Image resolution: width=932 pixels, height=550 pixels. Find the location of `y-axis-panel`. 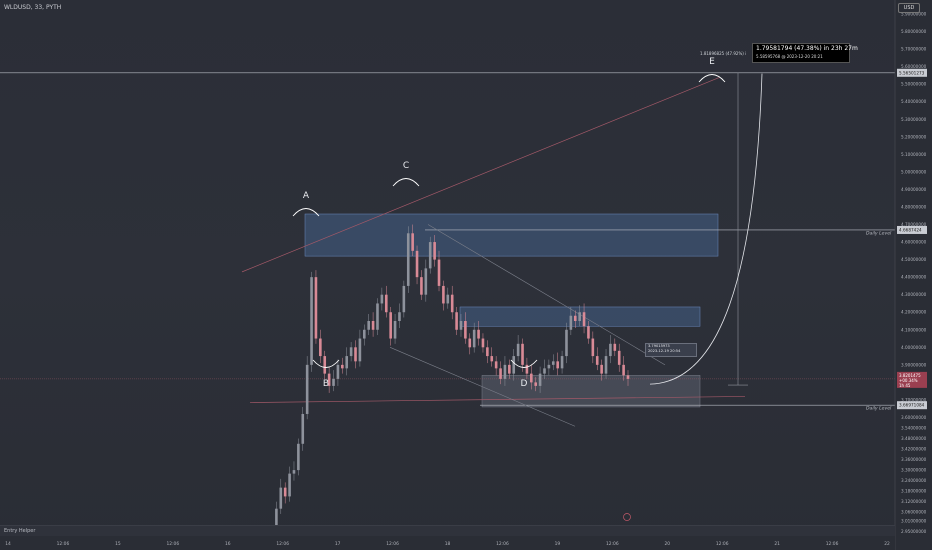

y-axis-panel is located at coordinates (913, 275).